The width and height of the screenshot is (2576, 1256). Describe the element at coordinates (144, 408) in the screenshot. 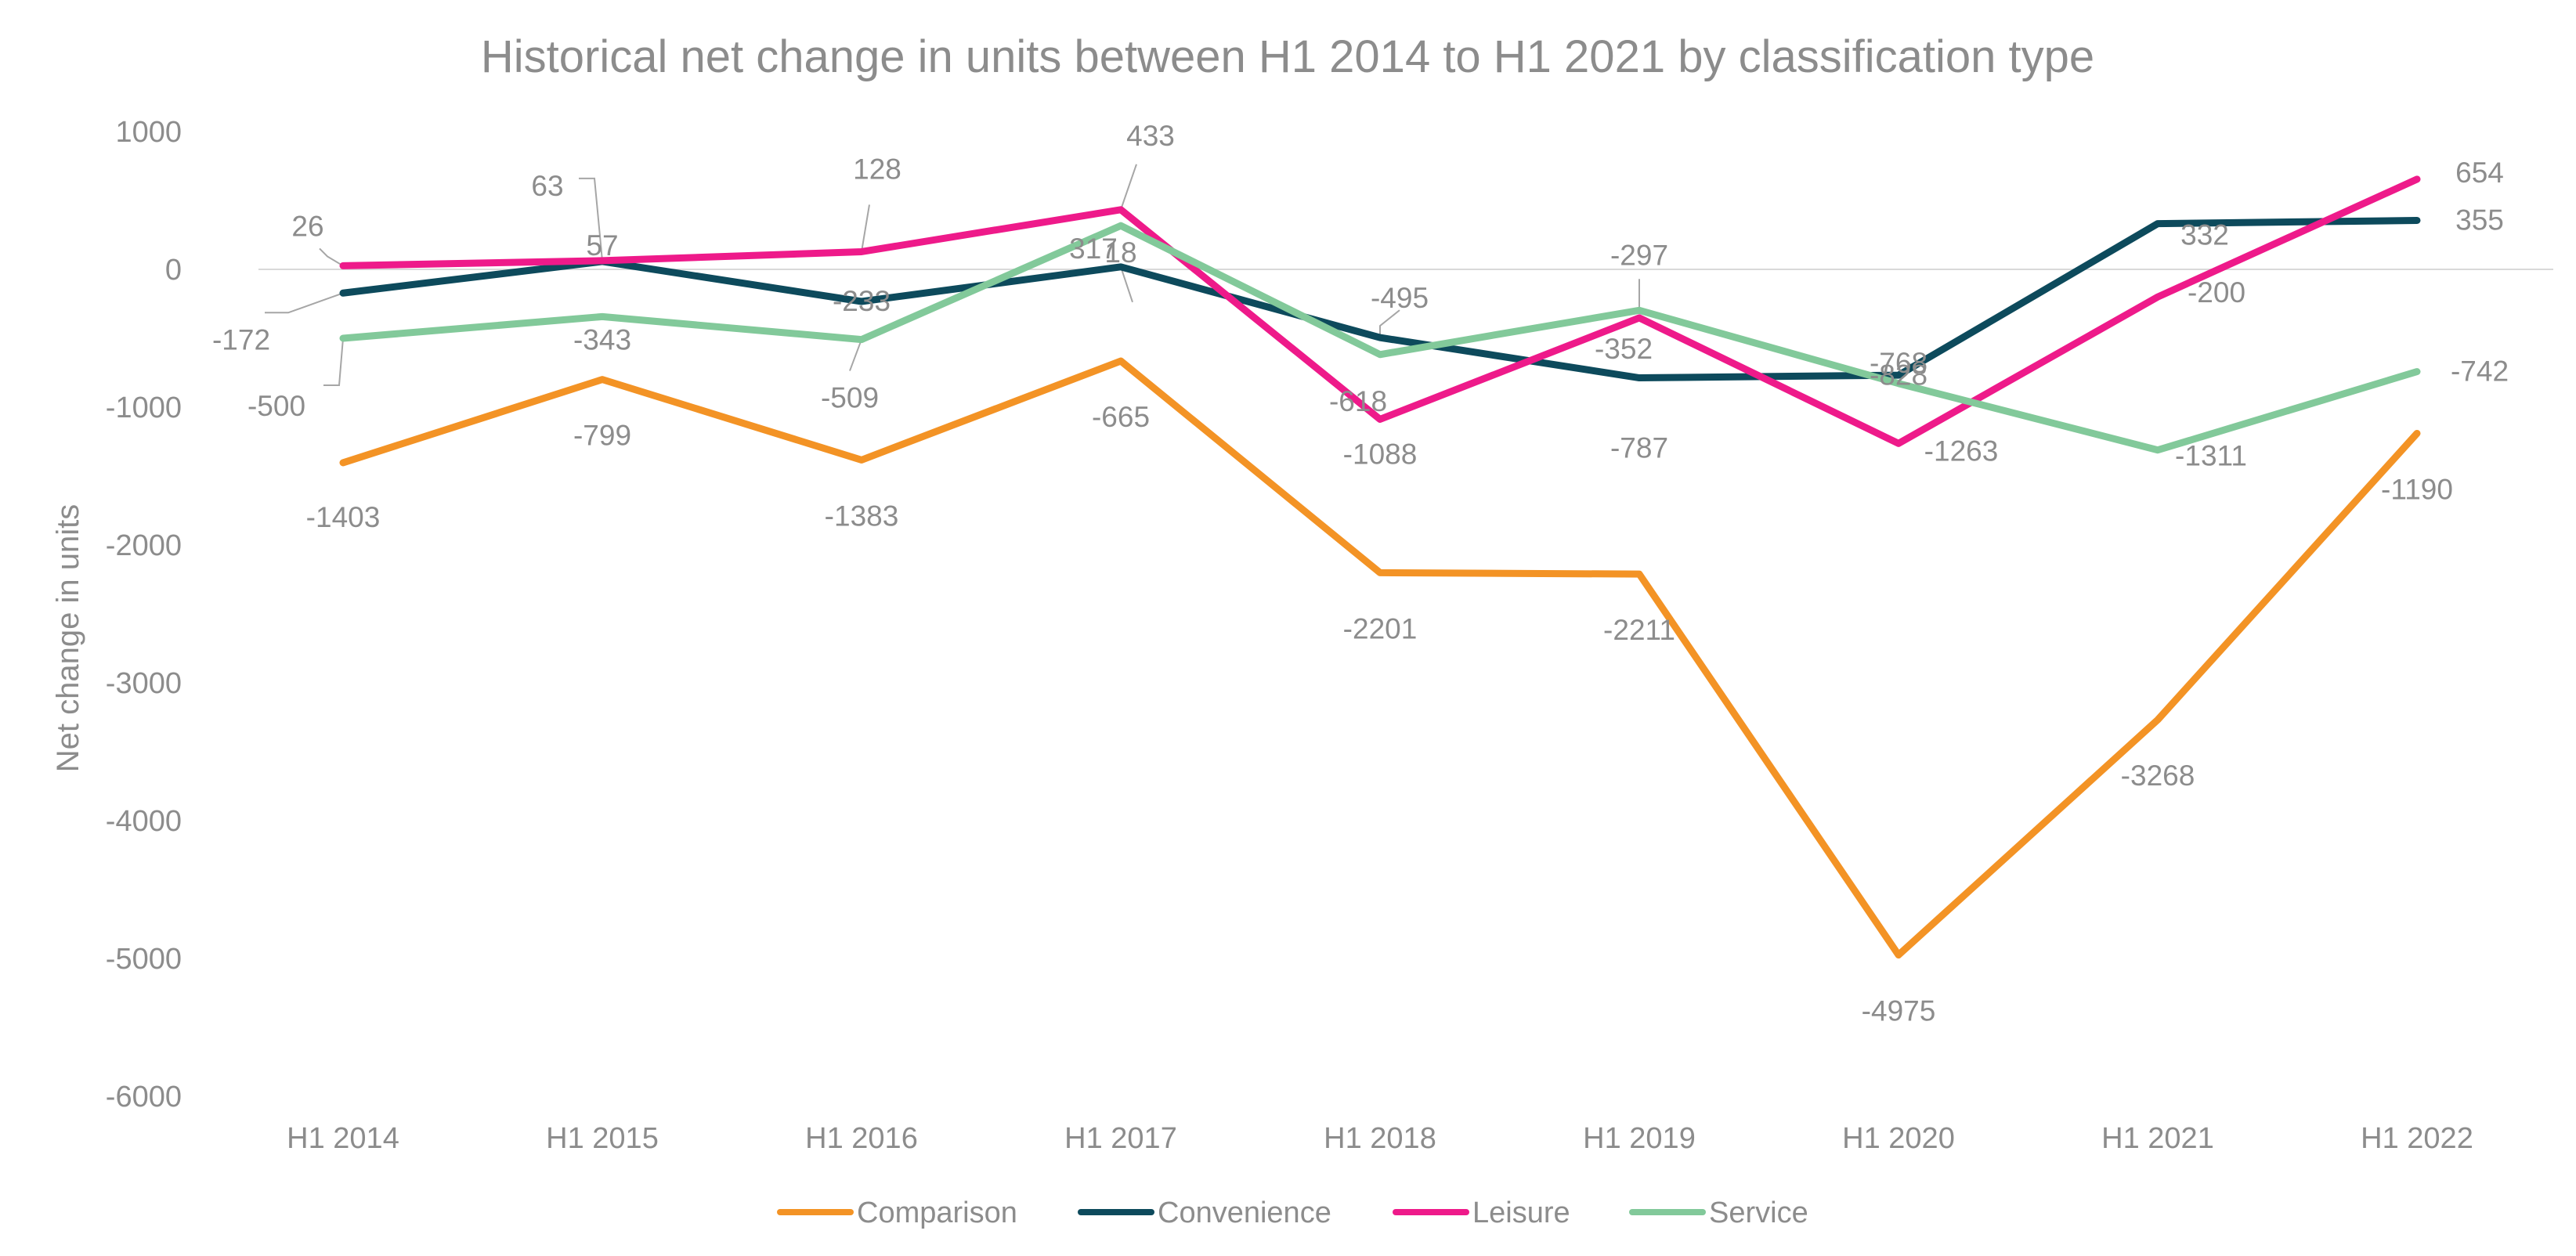

I see `y-tick-label: -1000` at that location.